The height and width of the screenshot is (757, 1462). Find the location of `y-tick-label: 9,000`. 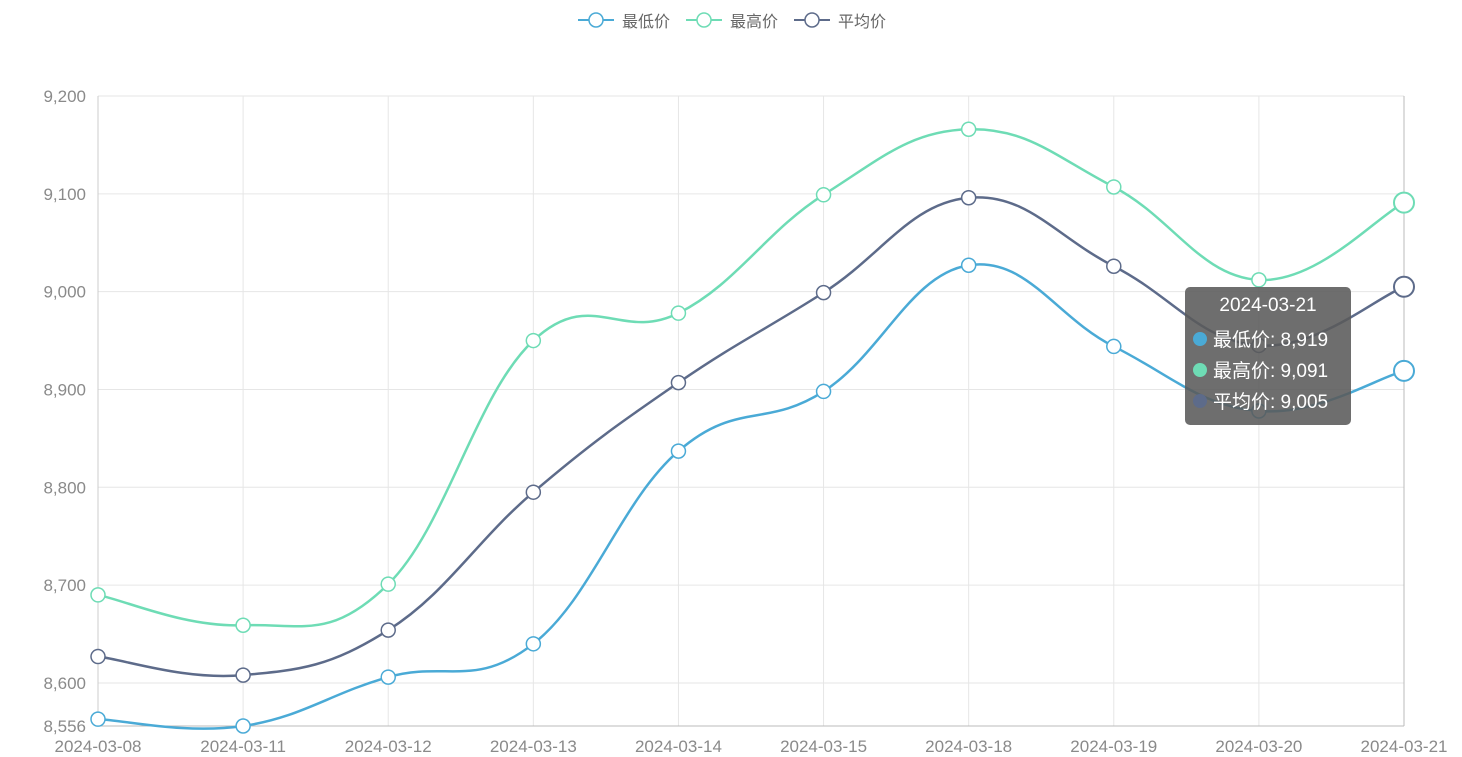

y-tick-label: 9,000 is located at coordinates (64, 292).